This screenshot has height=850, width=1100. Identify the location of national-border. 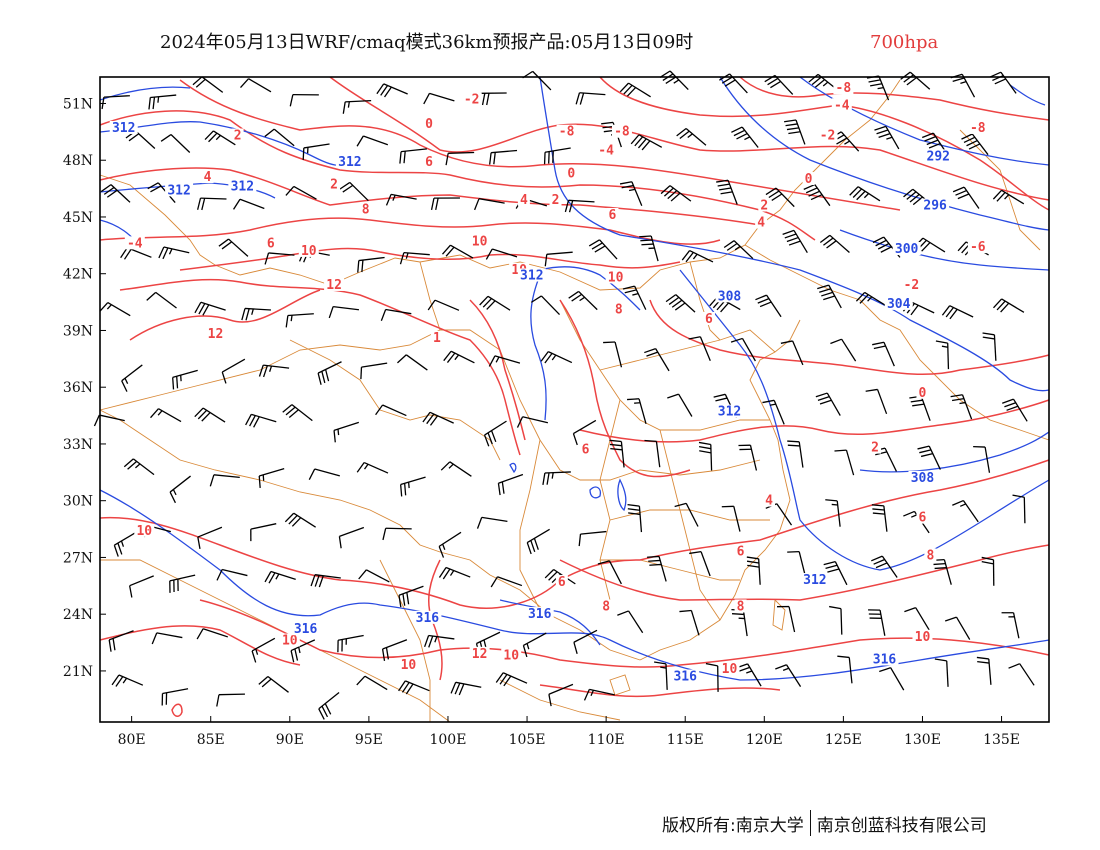
(720, 490).